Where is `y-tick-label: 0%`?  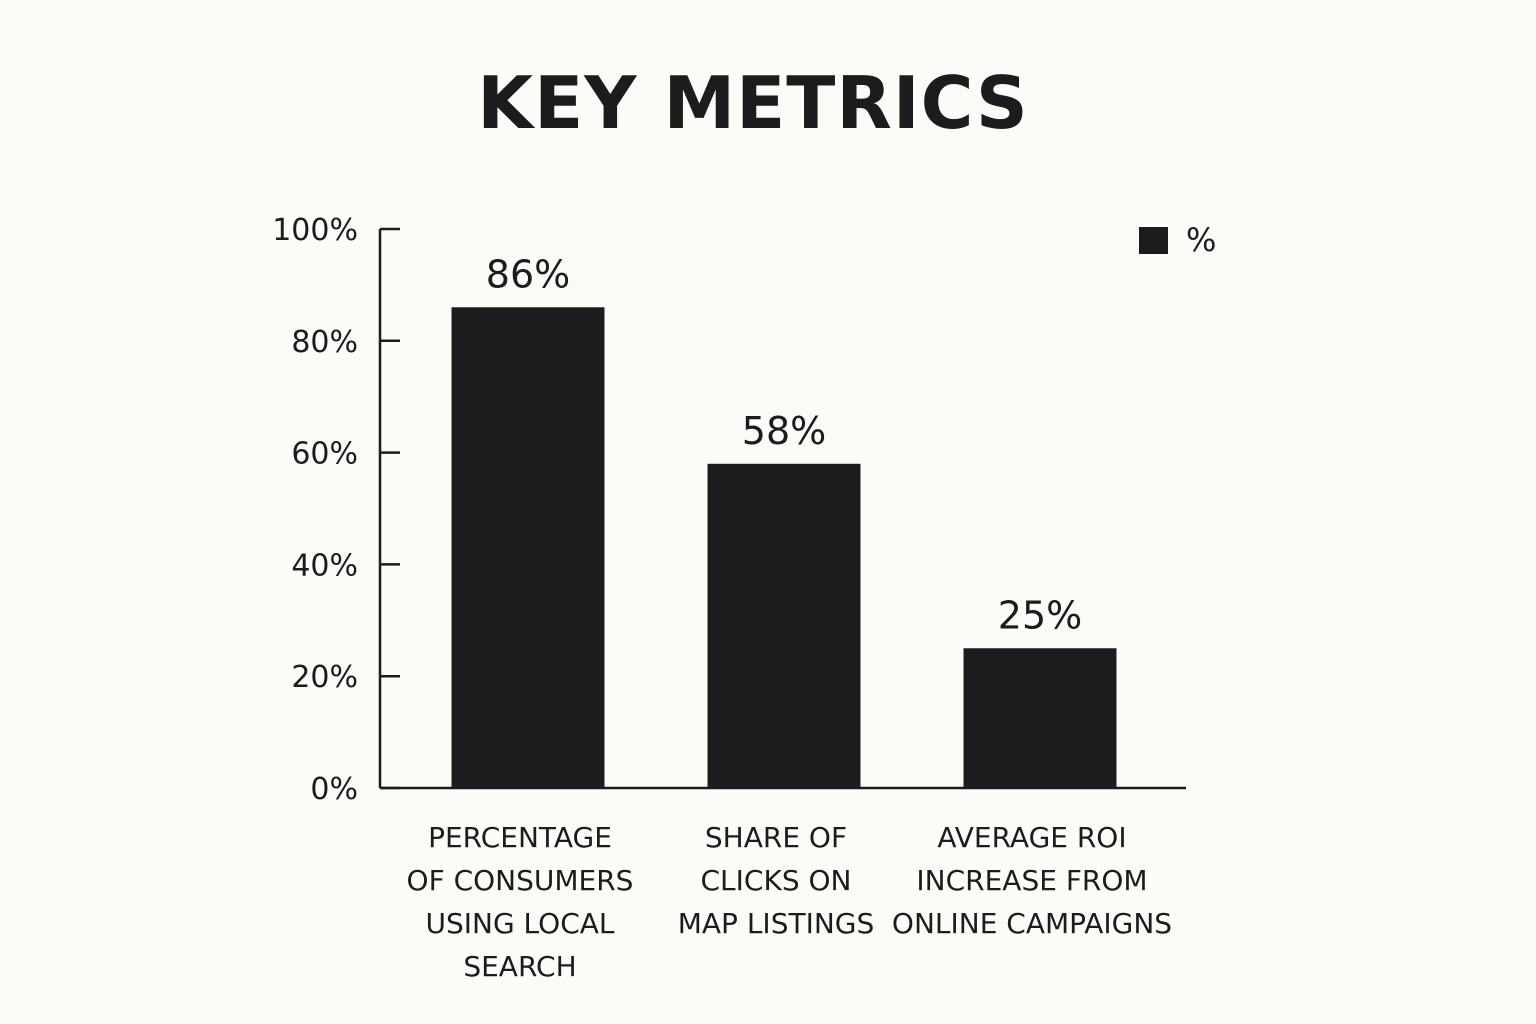 y-tick-label: 0% is located at coordinates (334, 789).